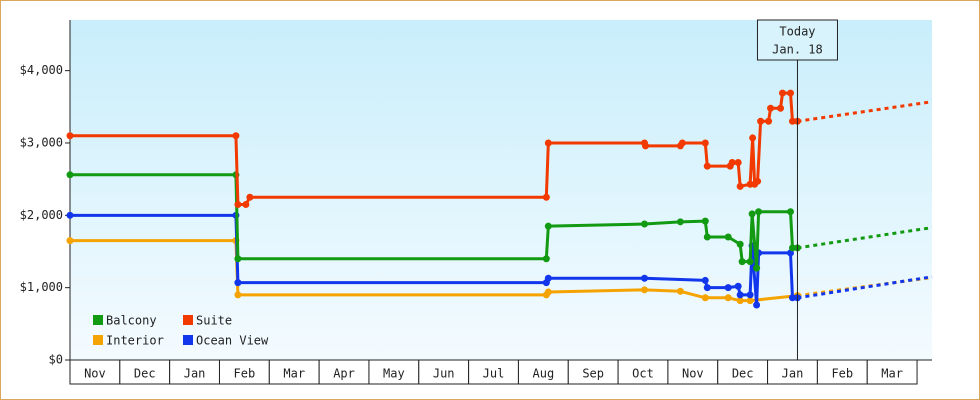 Image resolution: width=980 pixels, height=400 pixels. What do you see at coordinates (232, 341) in the screenshot?
I see `legend-label: Ocean View` at bounding box center [232, 341].